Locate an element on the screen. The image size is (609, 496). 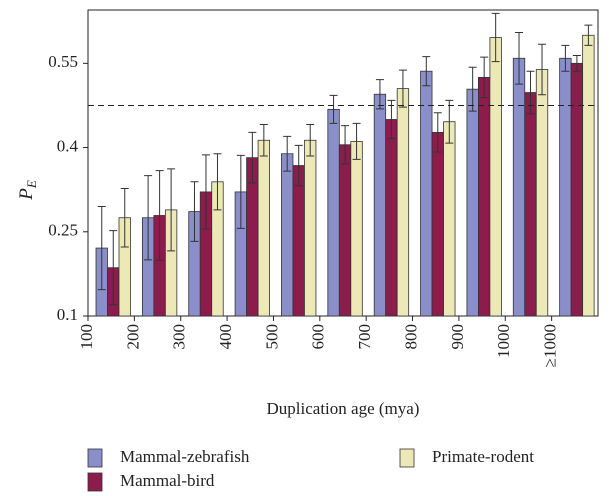
x-tick-label: 200 is located at coordinates (132, 337).